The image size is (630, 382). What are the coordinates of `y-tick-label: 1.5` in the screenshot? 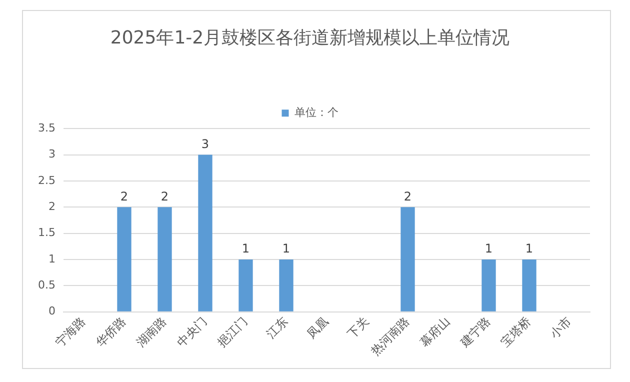 It's located at (47, 233).